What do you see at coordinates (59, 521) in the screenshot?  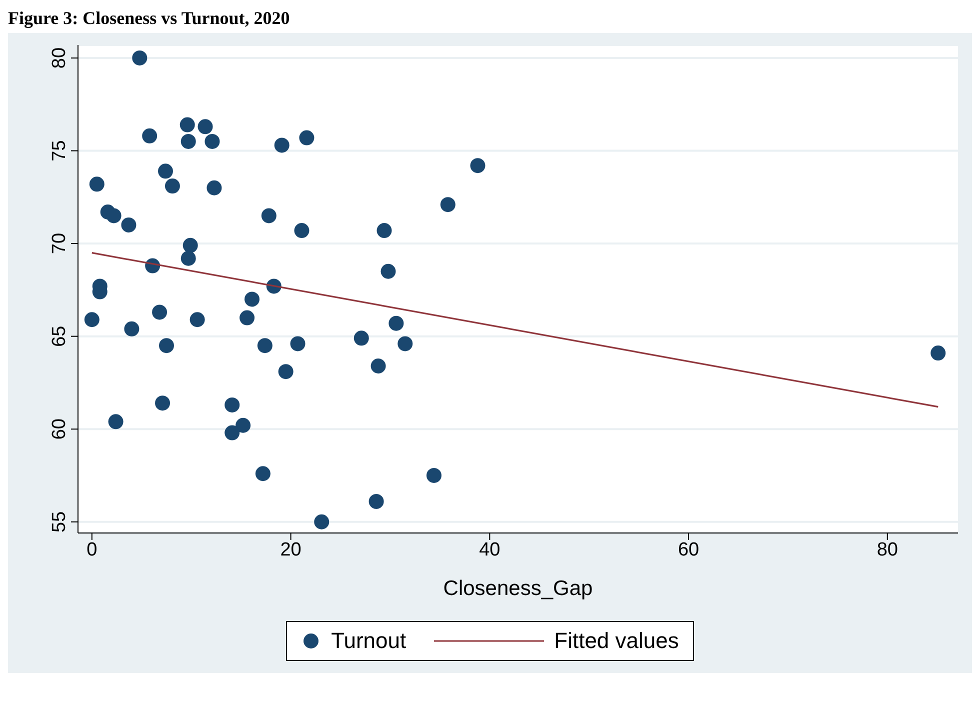 I see `y-tick-label: 55` at bounding box center [59, 521].